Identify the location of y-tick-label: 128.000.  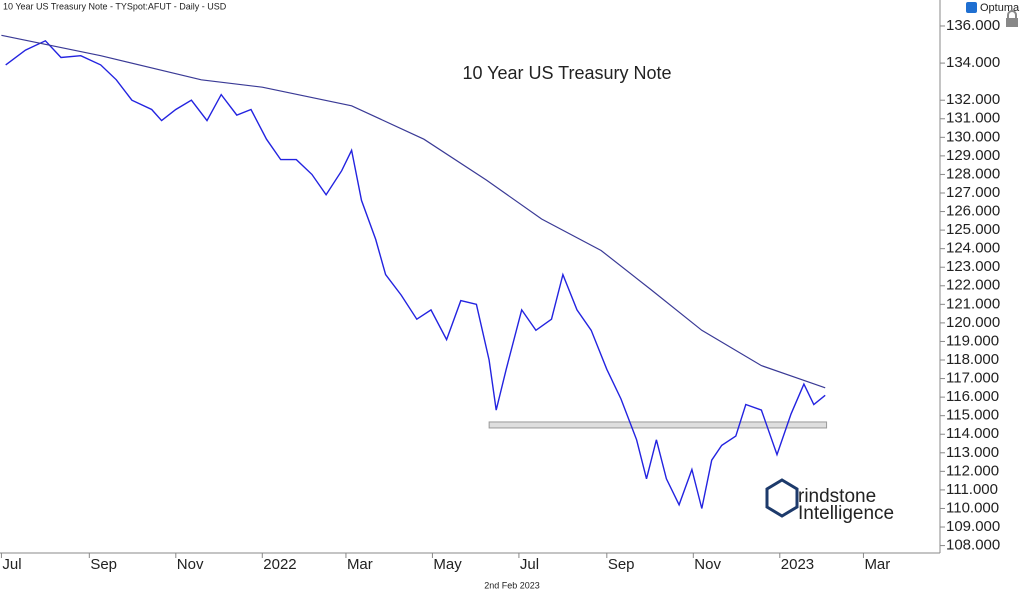
(973, 173).